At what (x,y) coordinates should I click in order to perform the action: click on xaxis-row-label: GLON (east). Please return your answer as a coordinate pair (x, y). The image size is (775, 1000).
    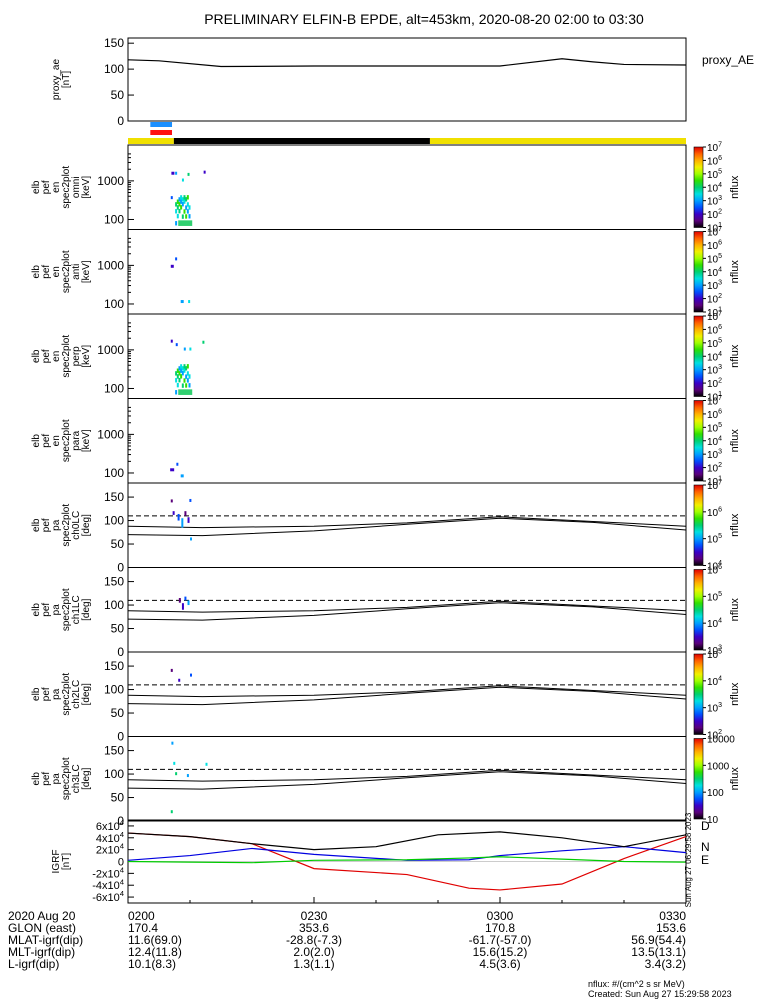
    Looking at the image, I should click on (42, 928).